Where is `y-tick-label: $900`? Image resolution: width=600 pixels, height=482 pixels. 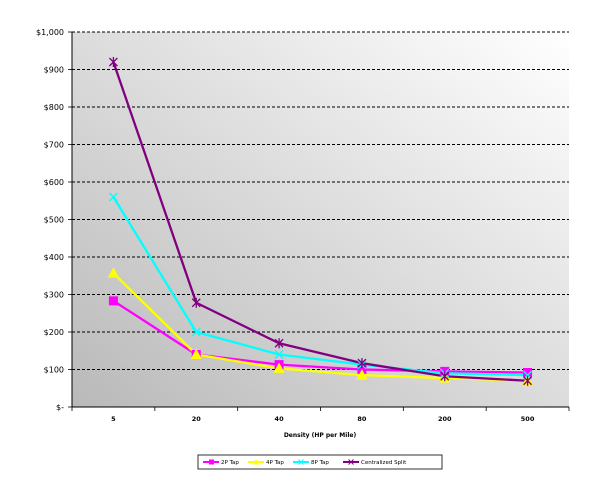 y-tick-label: $900 is located at coordinates (54, 70).